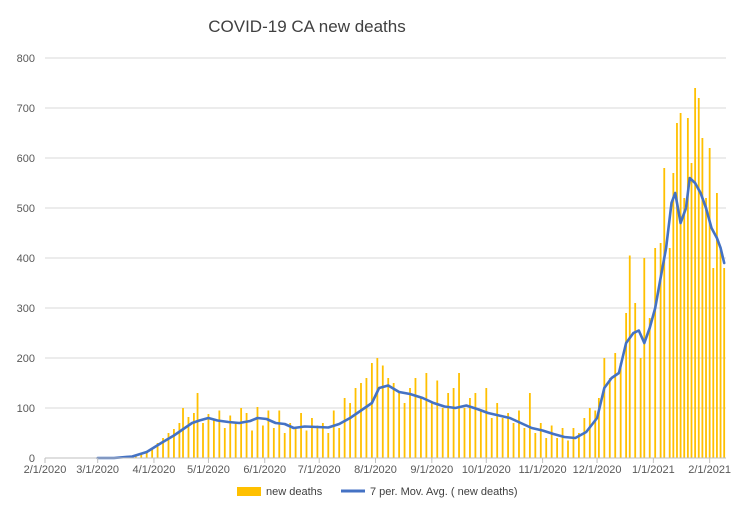 The image size is (746, 516). I want to click on y-tick-label: 100, so click(26, 409).